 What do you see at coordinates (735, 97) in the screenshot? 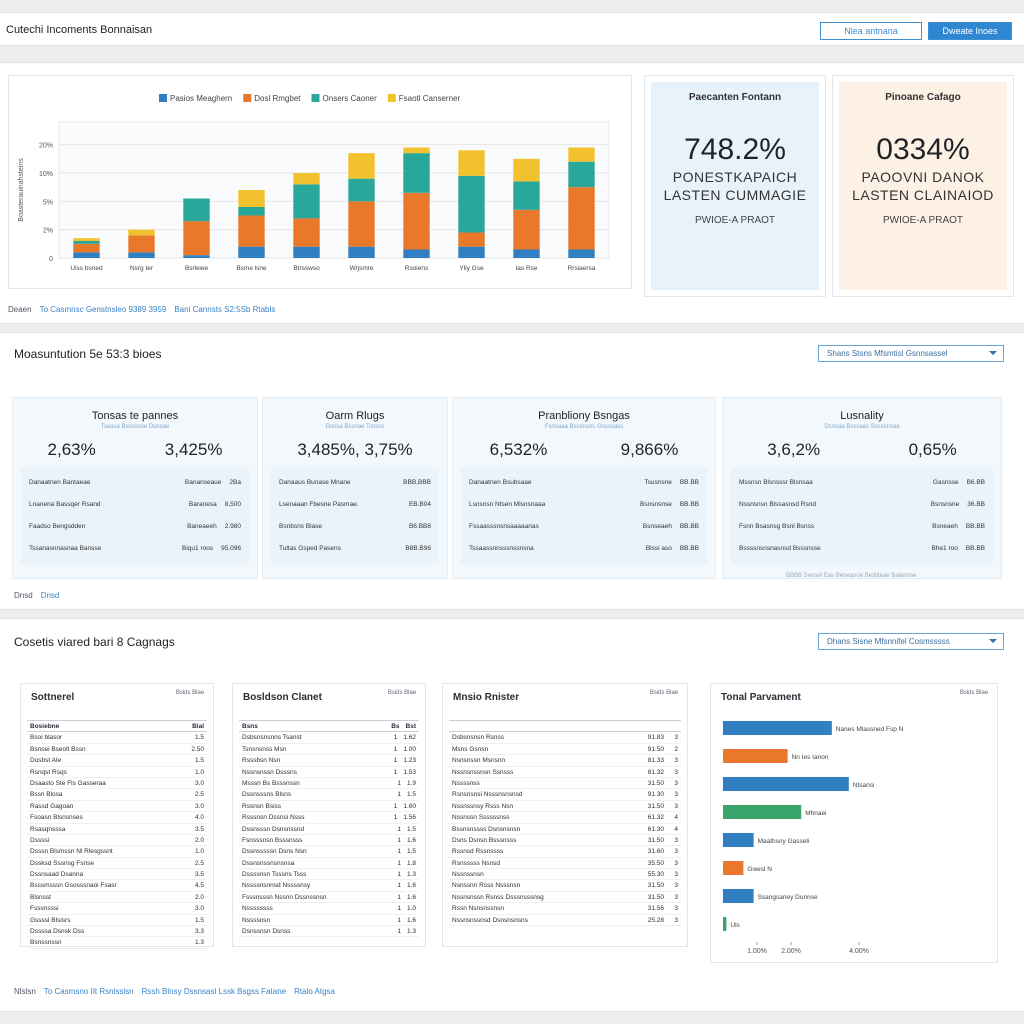
I see `kpi-title: Paecanten Fontann` at bounding box center [735, 97].